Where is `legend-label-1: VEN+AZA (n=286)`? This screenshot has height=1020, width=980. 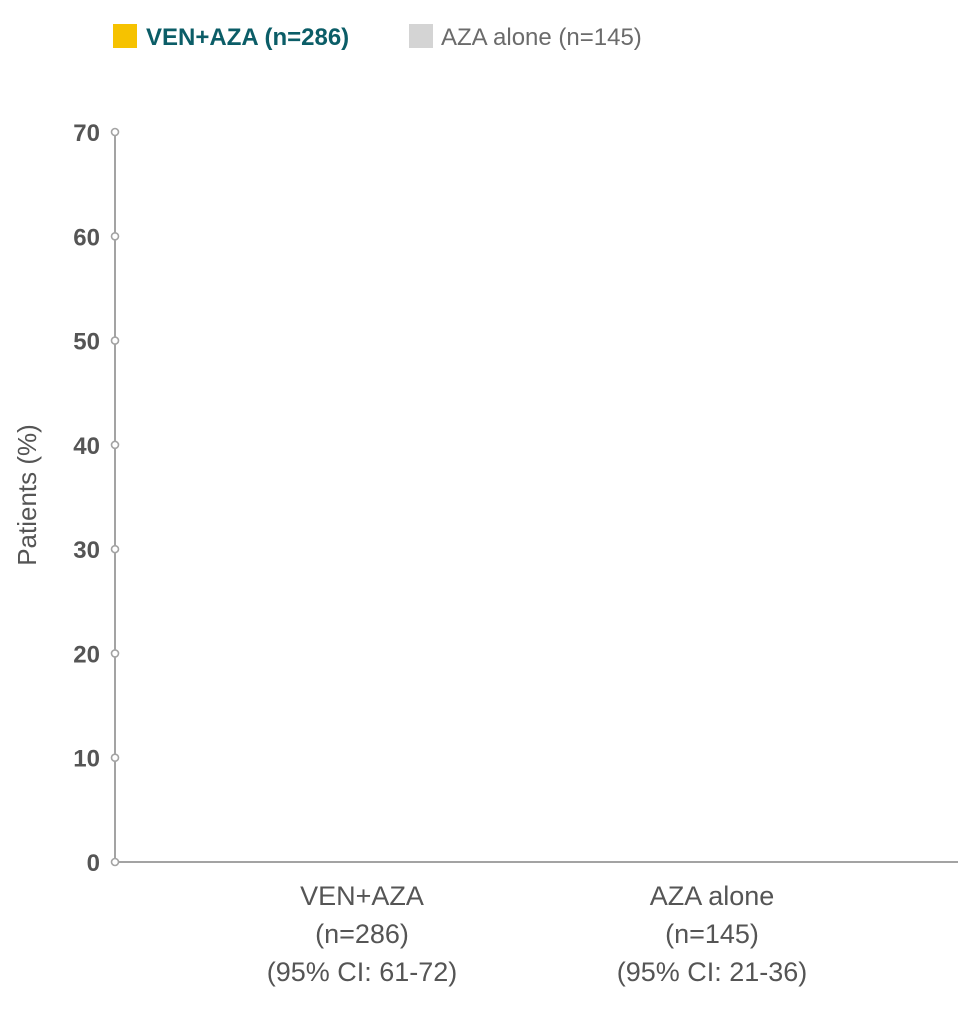
legend-label-1: VEN+AZA (n=286) is located at coordinates (247, 37).